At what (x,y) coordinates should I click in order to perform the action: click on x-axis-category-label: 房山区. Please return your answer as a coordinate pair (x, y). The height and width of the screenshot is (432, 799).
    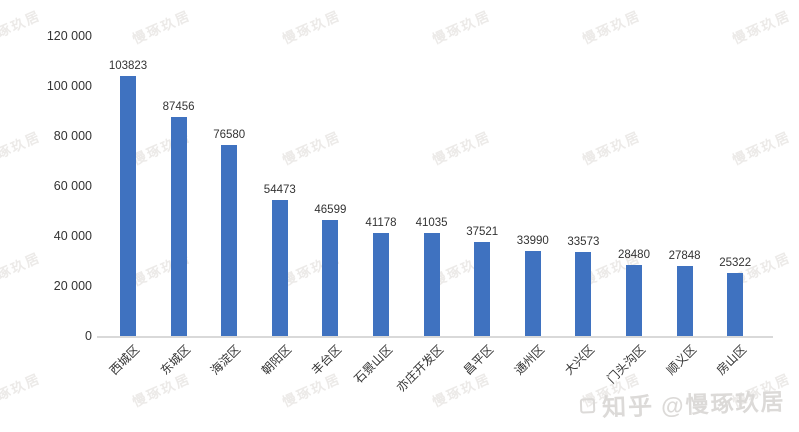
    Looking at the image, I should click on (732, 360).